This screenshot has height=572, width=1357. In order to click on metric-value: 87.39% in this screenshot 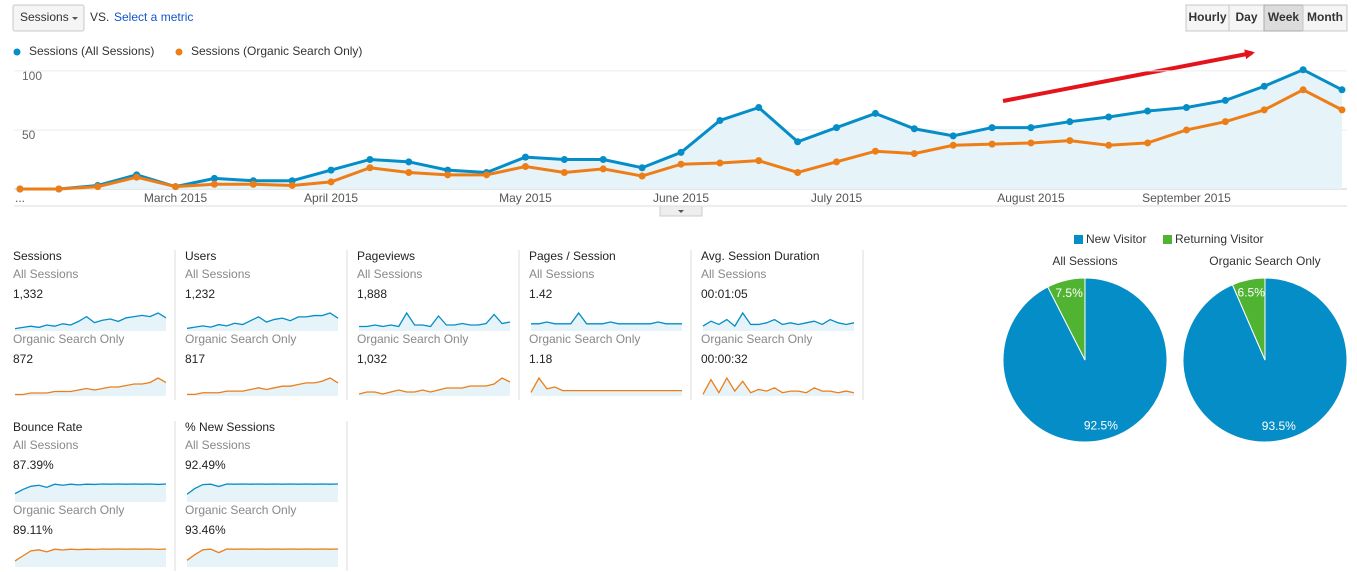, I will do `click(33, 465)`.